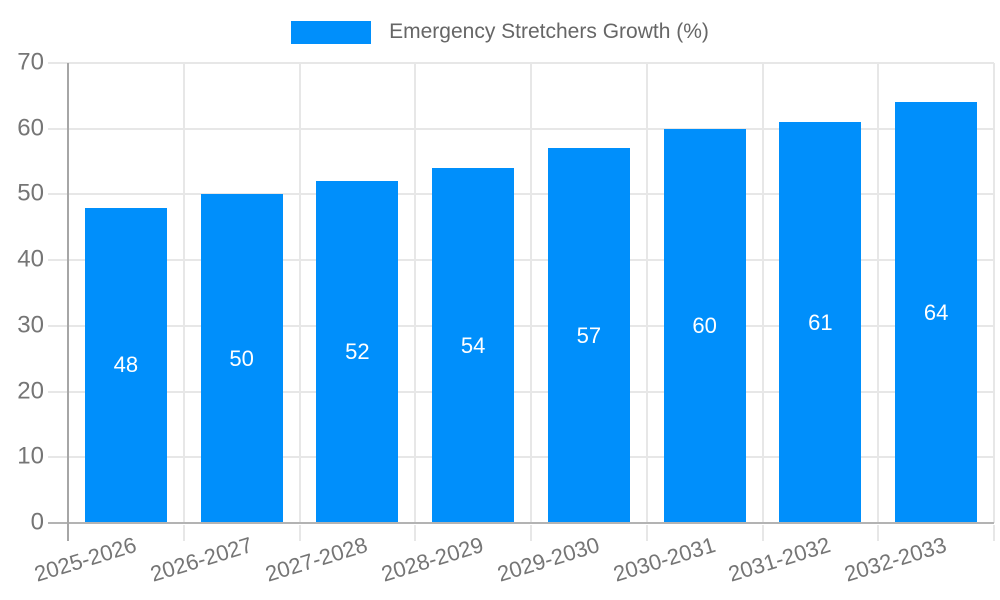 The width and height of the screenshot is (1000, 600). Describe the element at coordinates (30, 456) in the screenshot. I see `y-axis-tick-label: 10` at that location.